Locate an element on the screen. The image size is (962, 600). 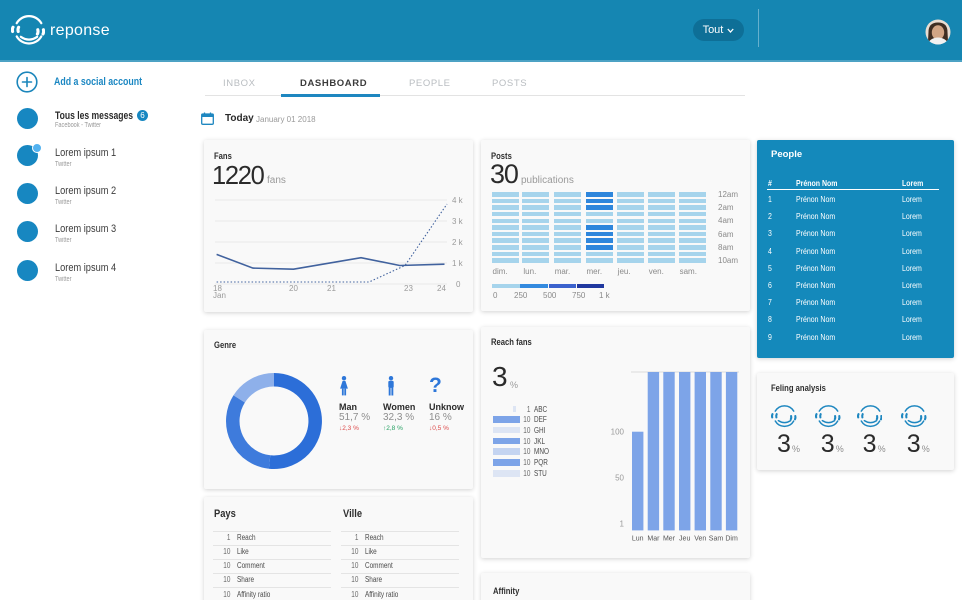
svg-text: 100 is located at coordinates (618, 432).